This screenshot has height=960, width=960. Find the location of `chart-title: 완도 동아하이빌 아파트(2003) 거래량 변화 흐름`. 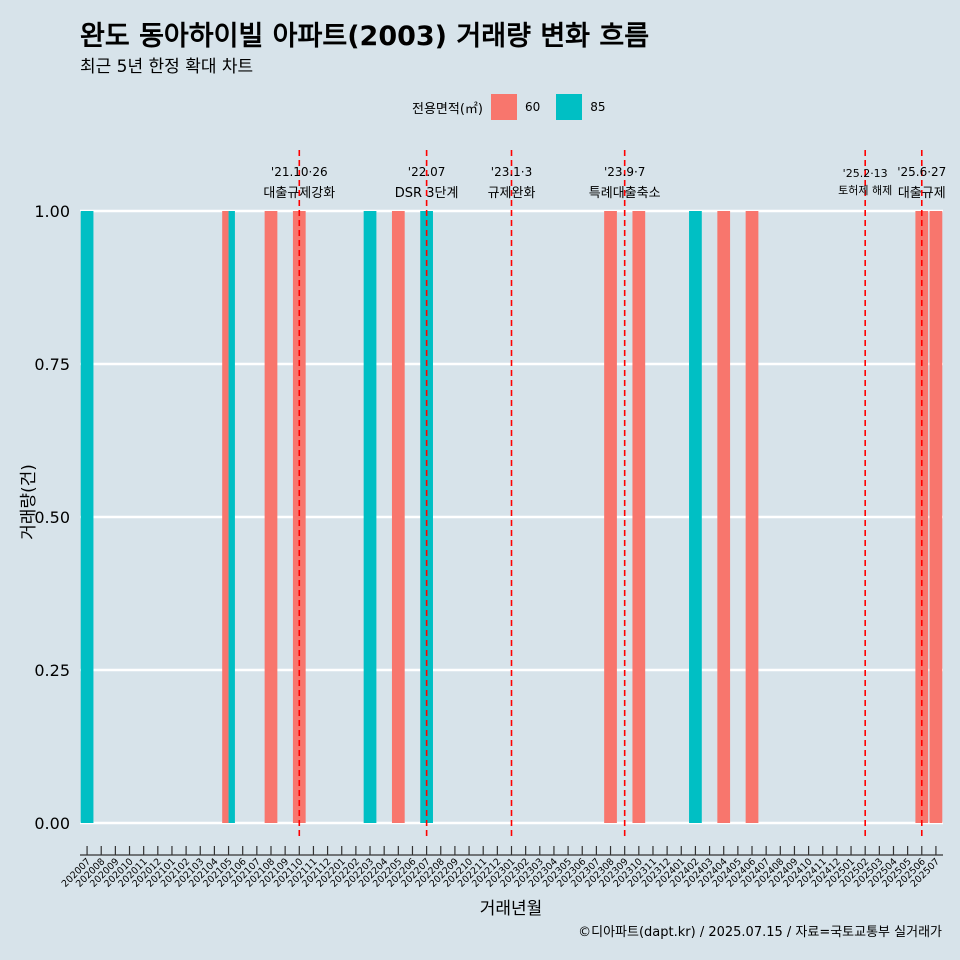

chart-title: 완도 동아하이빌 아파트(2003) 거래량 변화 흐름 is located at coordinates (365, 36).